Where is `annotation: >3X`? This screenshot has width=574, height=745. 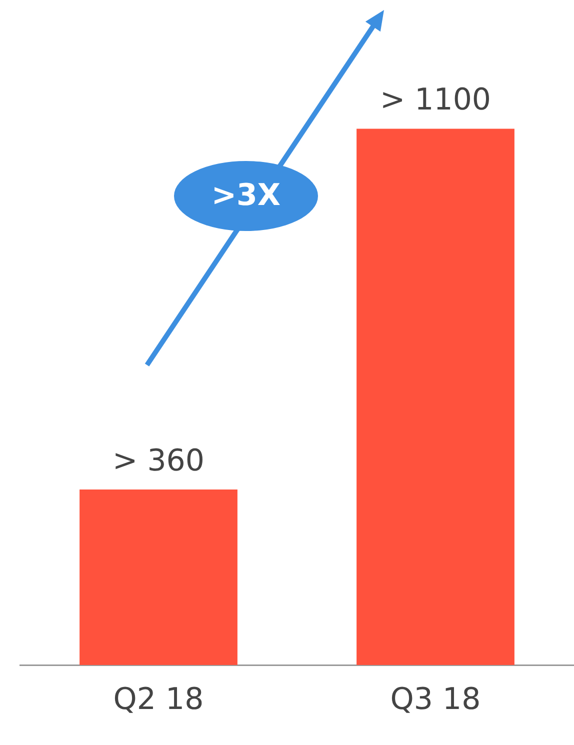
annotation: >3X is located at coordinates (246, 196).